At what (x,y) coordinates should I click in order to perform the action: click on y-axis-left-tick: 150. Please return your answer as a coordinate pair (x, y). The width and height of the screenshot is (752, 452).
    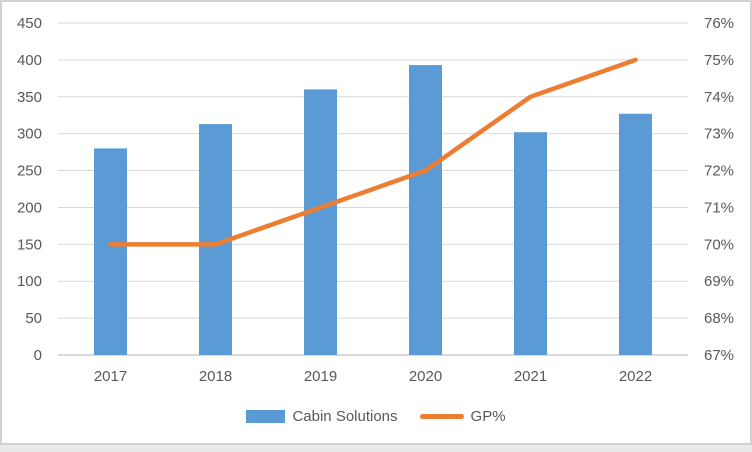
    Looking at the image, I should click on (29, 244).